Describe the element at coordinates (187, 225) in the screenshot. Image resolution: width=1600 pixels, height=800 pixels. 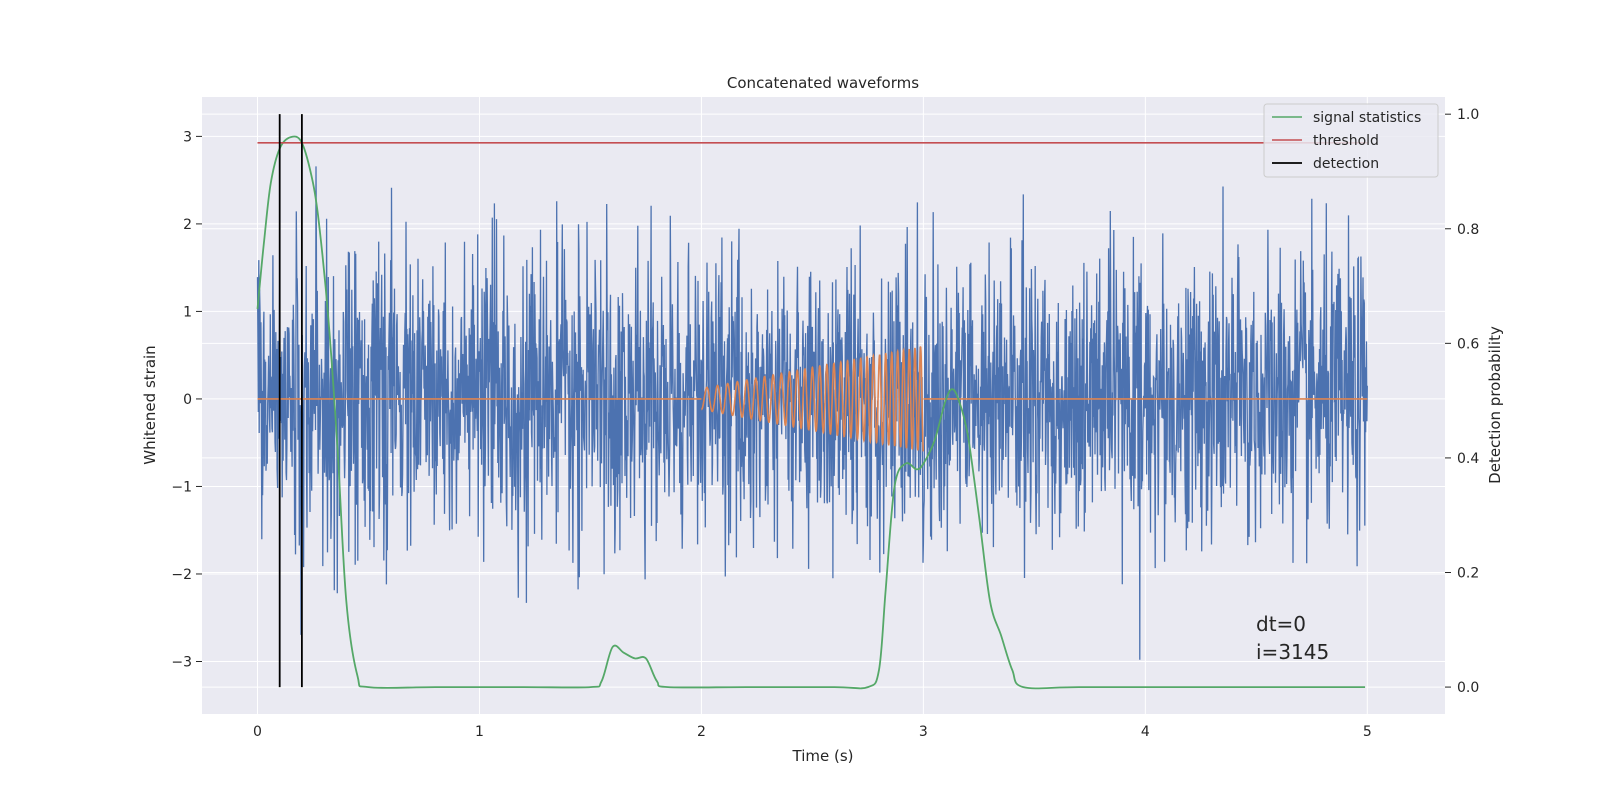
I see `left-tick-label-5: 2` at that location.